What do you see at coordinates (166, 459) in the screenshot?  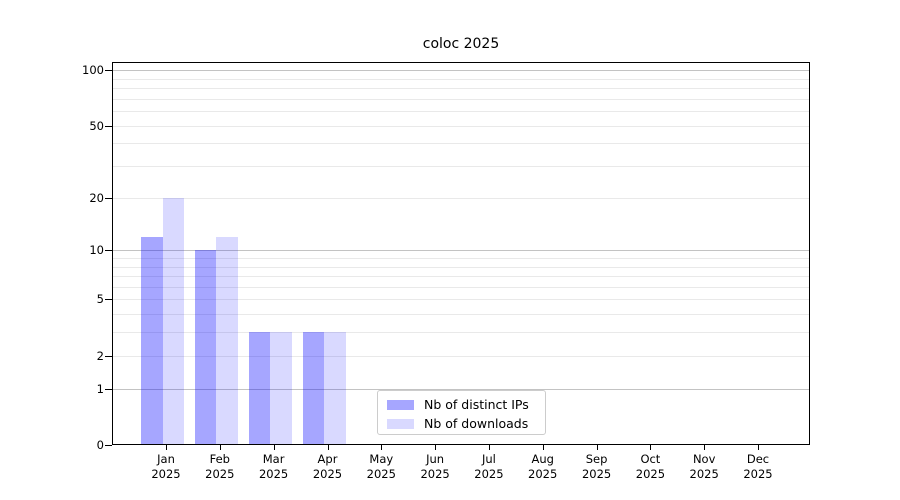 I see `x-tick-month: Jan` at bounding box center [166, 459].